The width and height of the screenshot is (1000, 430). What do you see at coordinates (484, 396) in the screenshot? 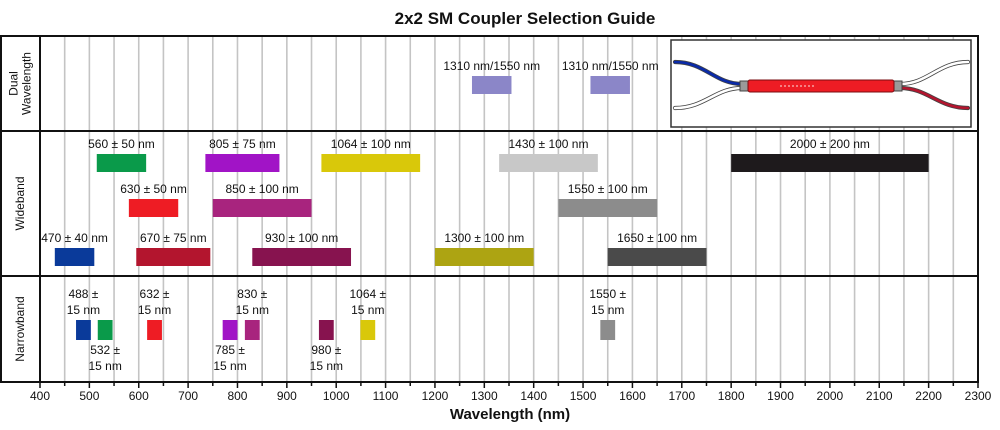
I see `x-tick-label: 1300` at bounding box center [484, 396].